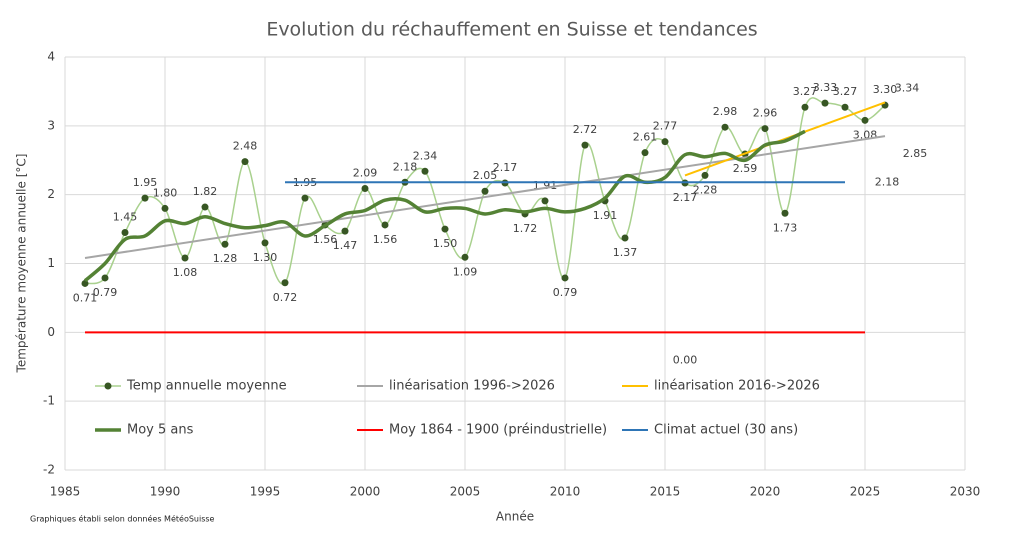 This screenshot has height=541, width=1024. Describe the element at coordinates (185, 272) in the screenshot. I see `data-label: 1.08` at that location.